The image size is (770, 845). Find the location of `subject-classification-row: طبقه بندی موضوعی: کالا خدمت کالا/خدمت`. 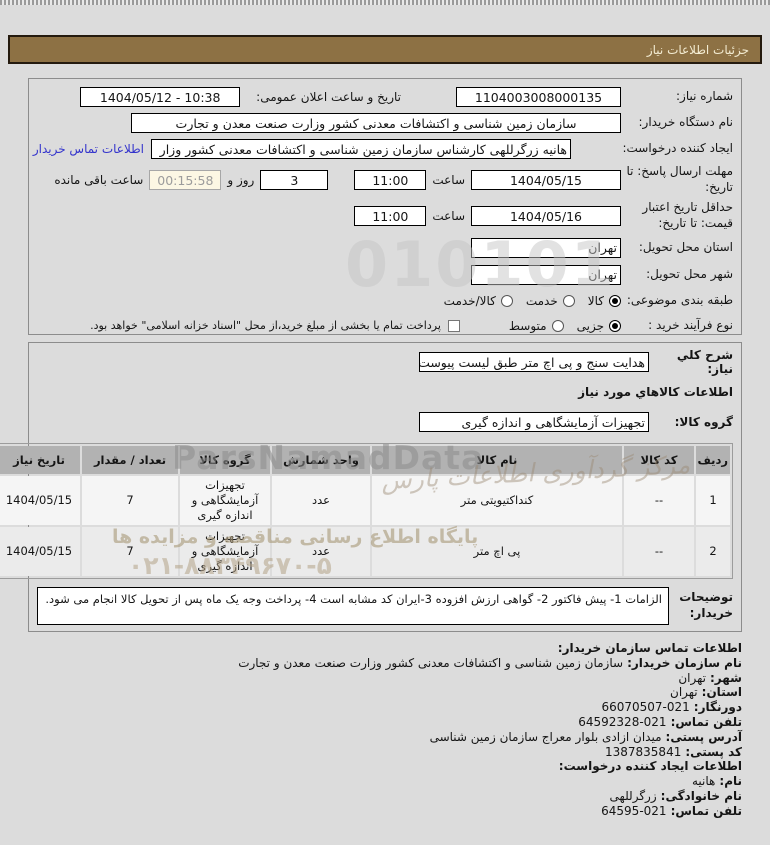

subject-classification-row: طبقه بندی موضوعی: کالا خدمت کالا/خدمت is located at coordinates (385, 300).